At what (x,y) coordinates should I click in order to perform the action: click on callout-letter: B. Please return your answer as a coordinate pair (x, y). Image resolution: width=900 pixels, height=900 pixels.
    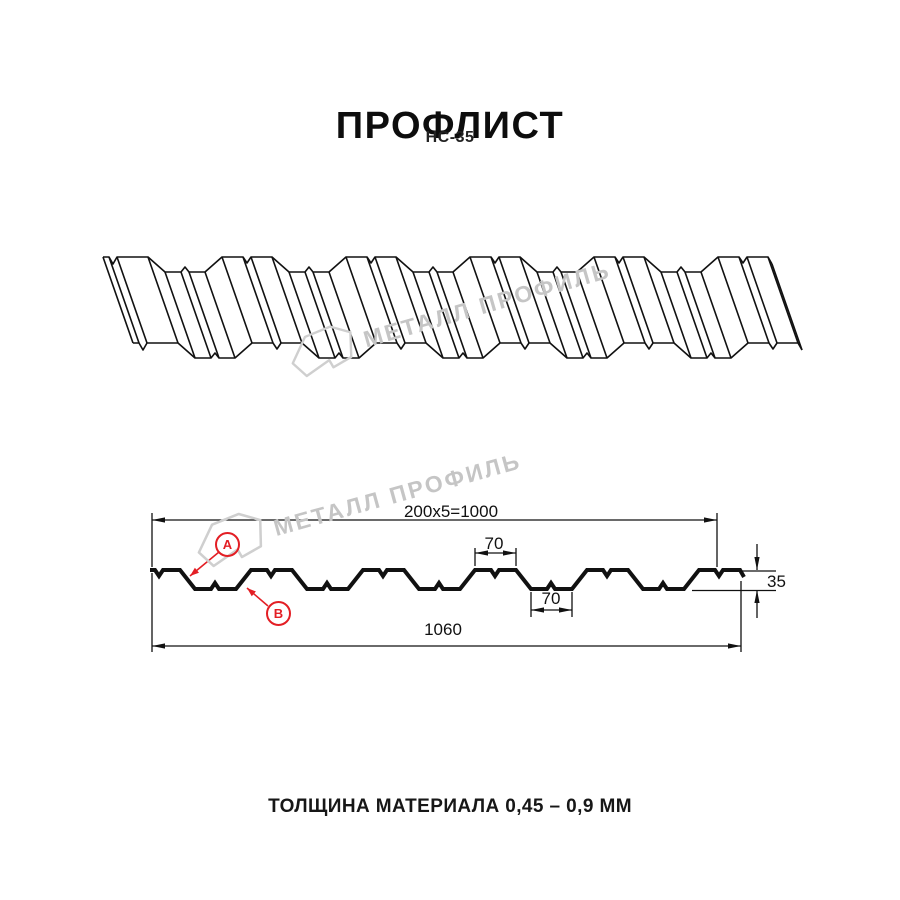
    Looking at the image, I should click on (278, 613).